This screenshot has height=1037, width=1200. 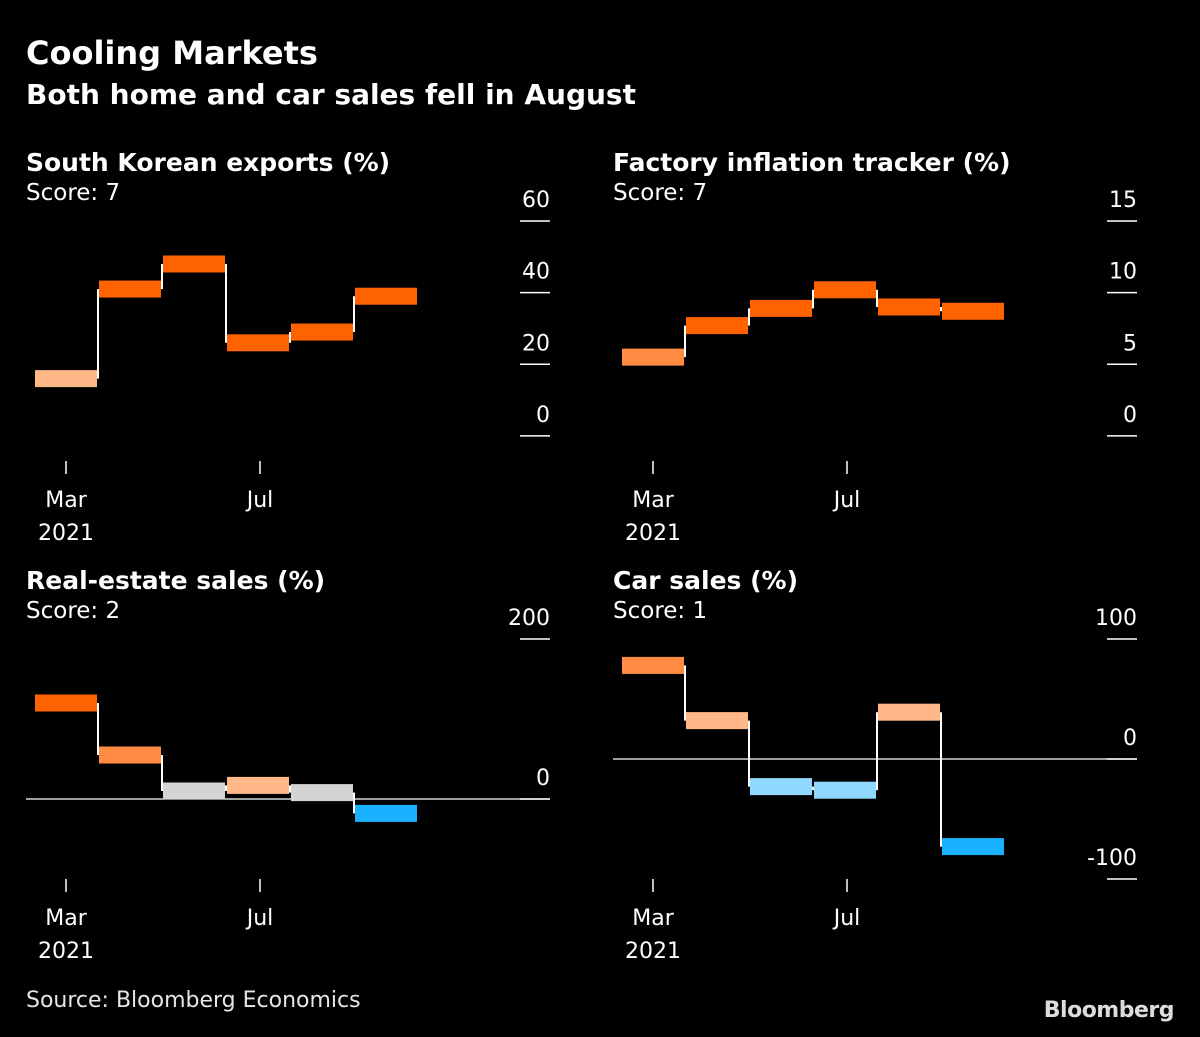 What do you see at coordinates (1123, 200) in the screenshot?
I see `y-tick-label: 15` at bounding box center [1123, 200].